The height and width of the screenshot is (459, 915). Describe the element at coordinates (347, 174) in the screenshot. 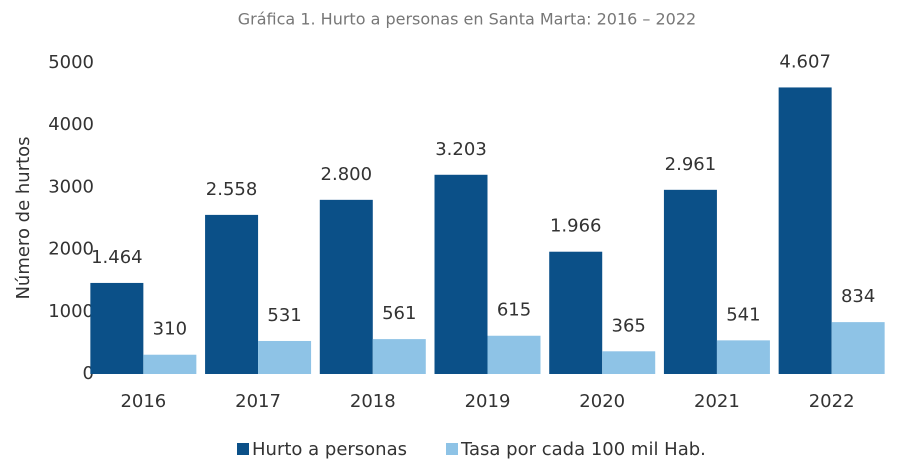

I see `value-label: 2.800` at that location.